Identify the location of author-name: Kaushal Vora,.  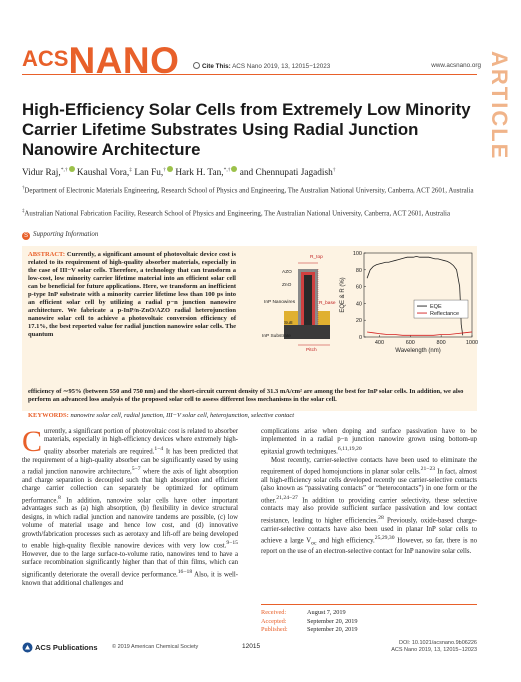
(103, 173).